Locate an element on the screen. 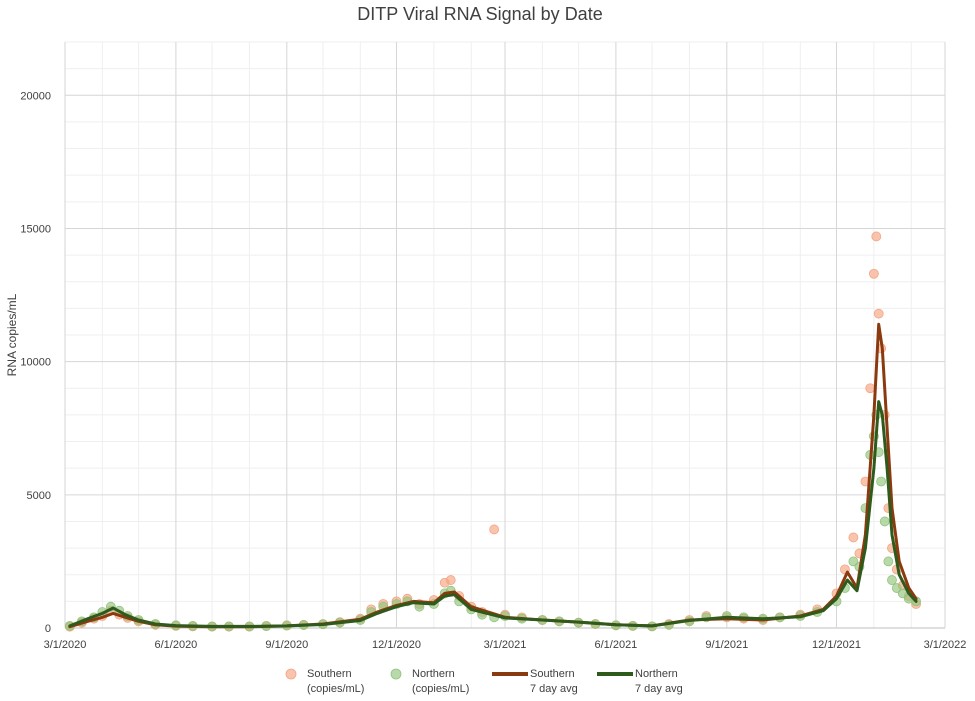 The height and width of the screenshot is (701, 975). x-tick-label: 3/1/2021 is located at coordinates (505, 645).